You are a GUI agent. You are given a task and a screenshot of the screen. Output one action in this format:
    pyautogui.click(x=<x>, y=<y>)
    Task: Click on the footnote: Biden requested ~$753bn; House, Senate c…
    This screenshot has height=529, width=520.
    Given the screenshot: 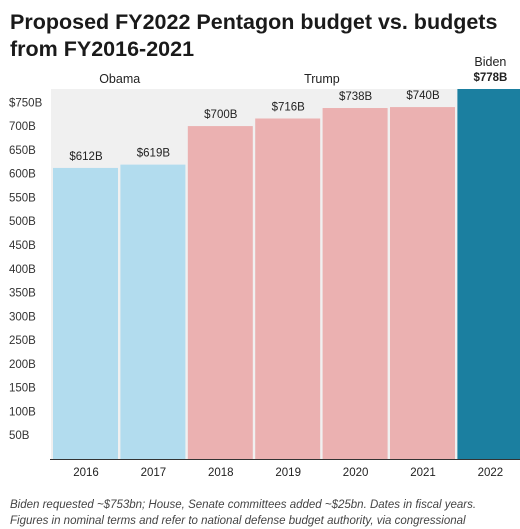 What is the action you would take?
    pyautogui.click(x=243, y=513)
    